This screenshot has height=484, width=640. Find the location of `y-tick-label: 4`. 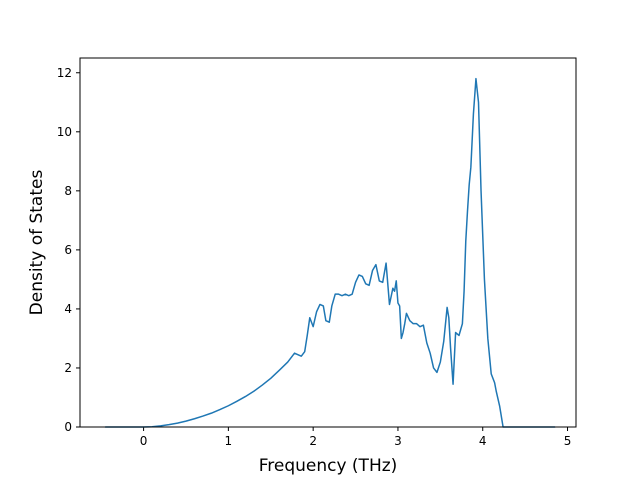

y-tick-label: 4 is located at coordinates (68, 309).